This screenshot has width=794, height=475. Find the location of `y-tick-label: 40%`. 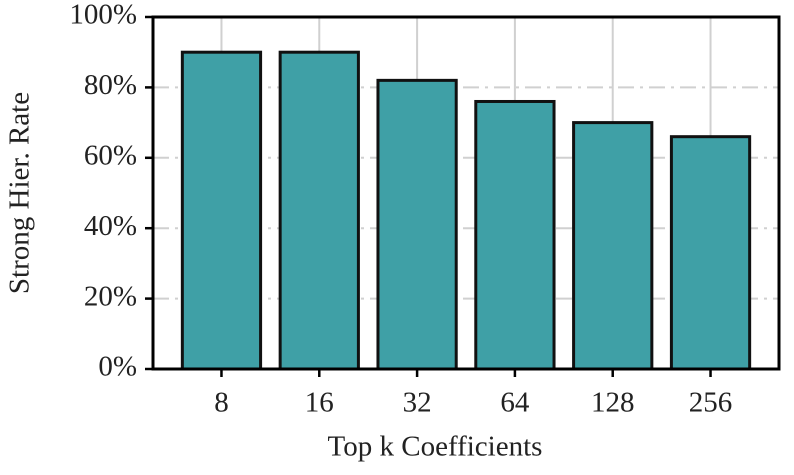

y-tick-label: 40% is located at coordinates (110, 226).